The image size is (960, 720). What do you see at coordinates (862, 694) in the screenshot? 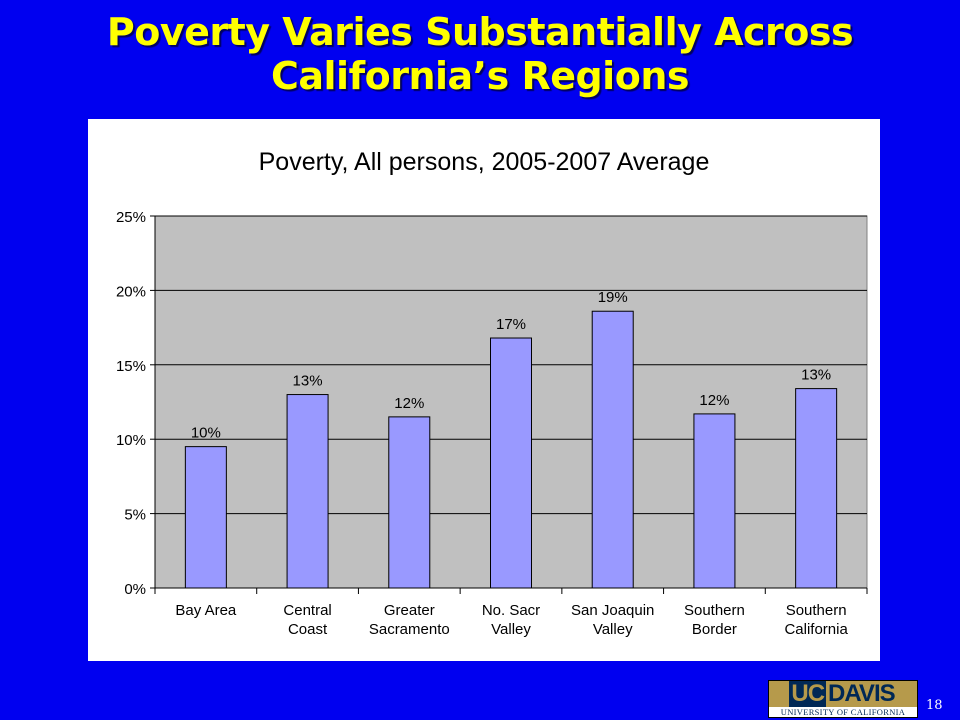
I see `logo-davis-text: DAVIS` at bounding box center [862, 694].